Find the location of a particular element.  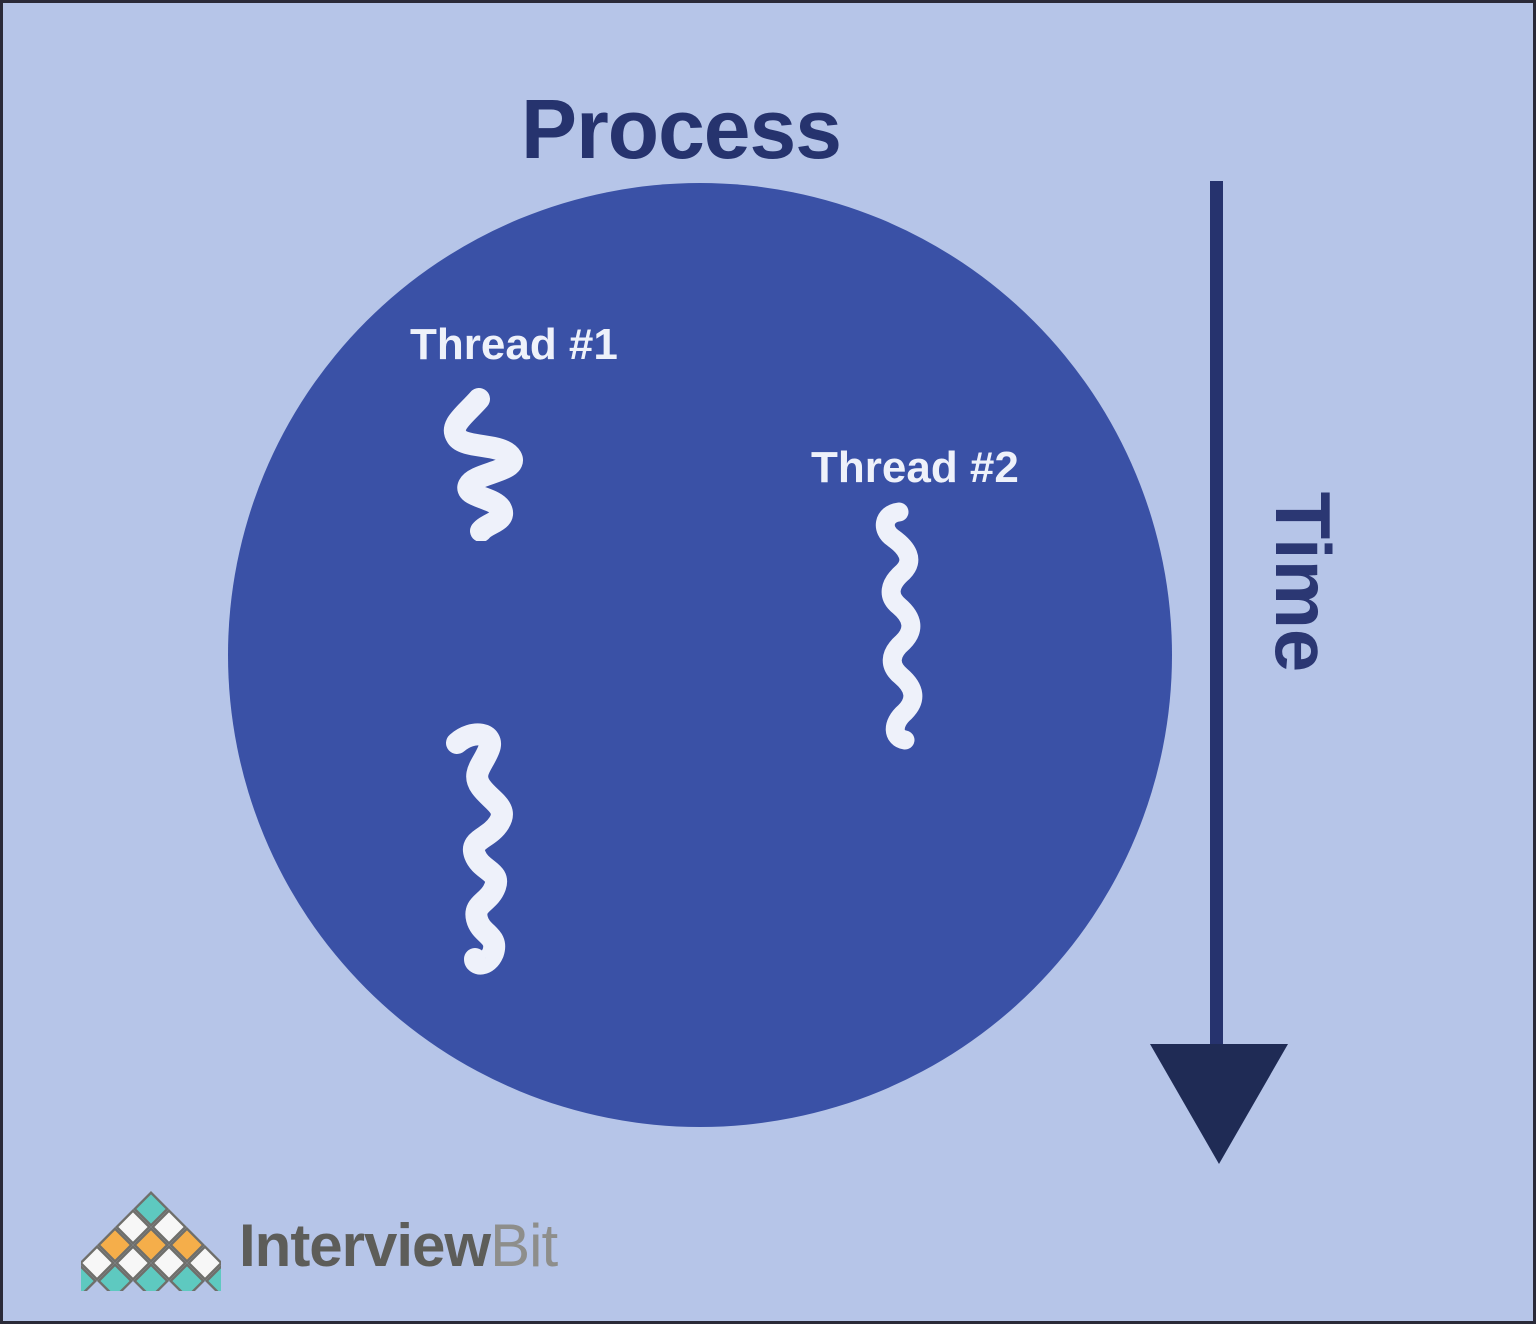

time-axis-arrowhead-icon is located at coordinates (1219, 1104).